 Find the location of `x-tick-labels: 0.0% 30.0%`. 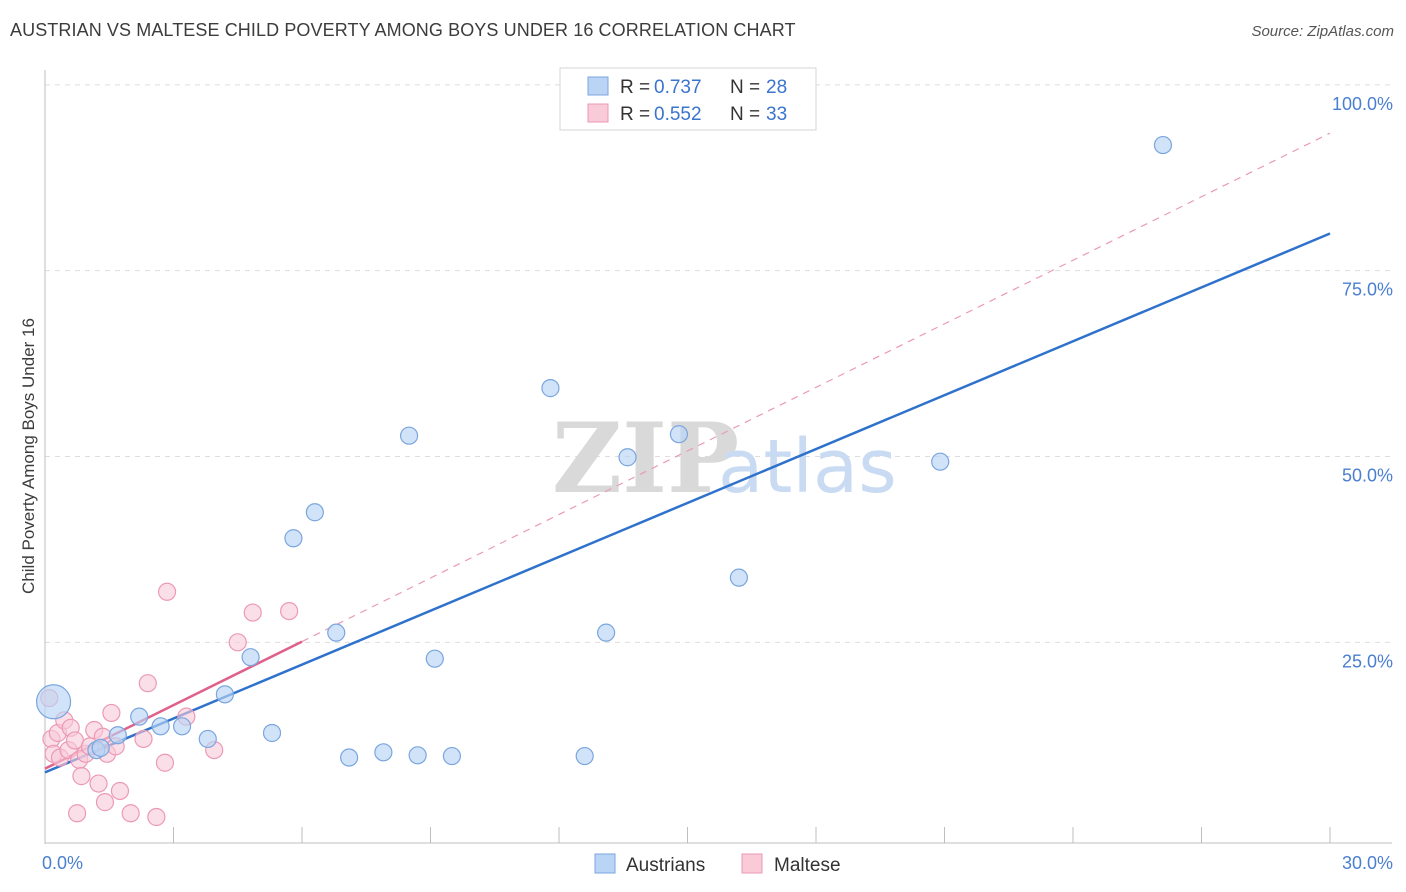

x-tick-labels: 0.0% 30.0% is located at coordinates (717, 863).